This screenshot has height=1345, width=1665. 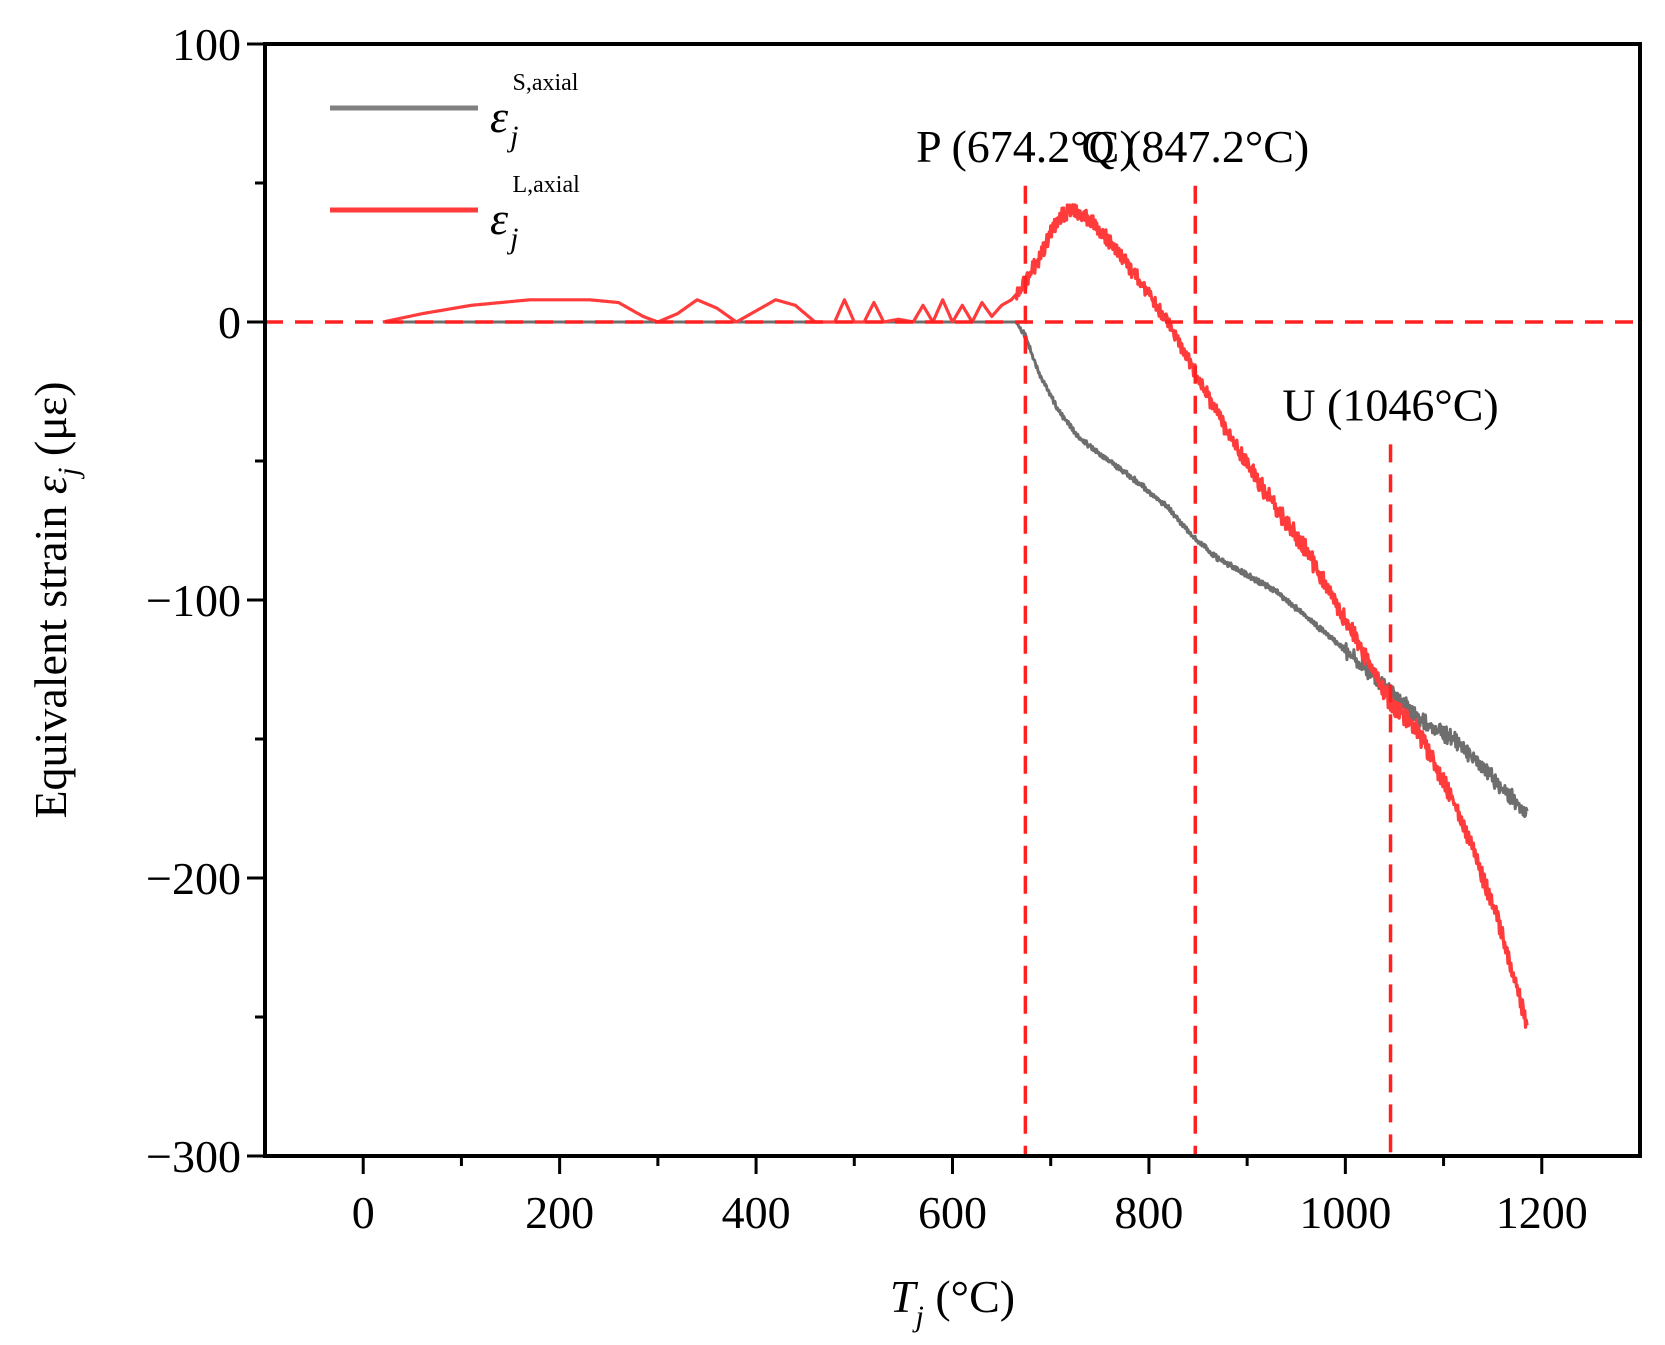 What do you see at coordinates (535, 213) in the screenshot?
I see `legend-label-2: εjL,axial` at bounding box center [535, 213].